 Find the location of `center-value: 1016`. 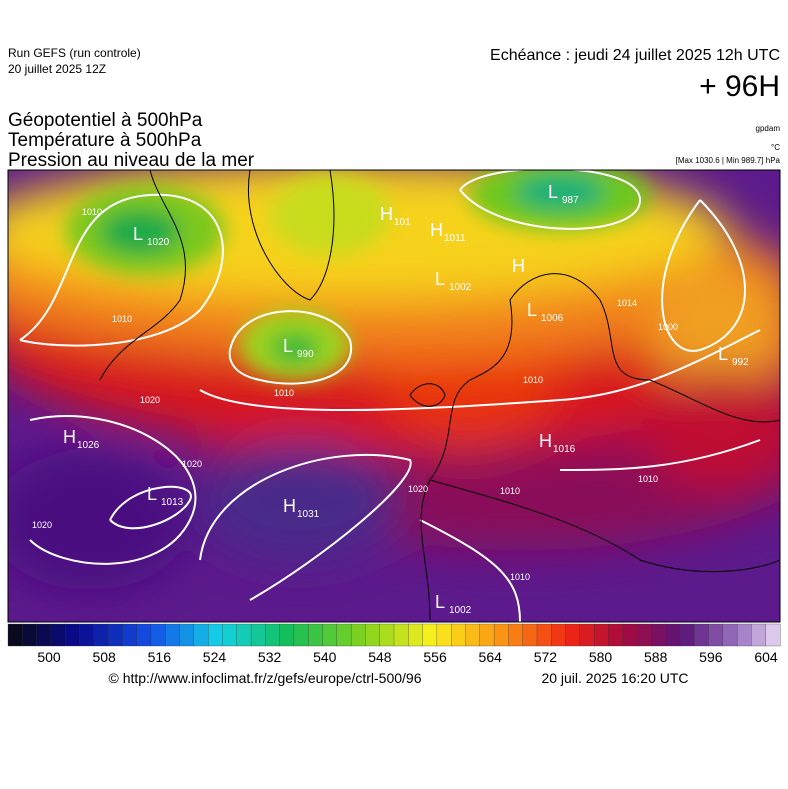

center-value: 1016 is located at coordinates (564, 449).